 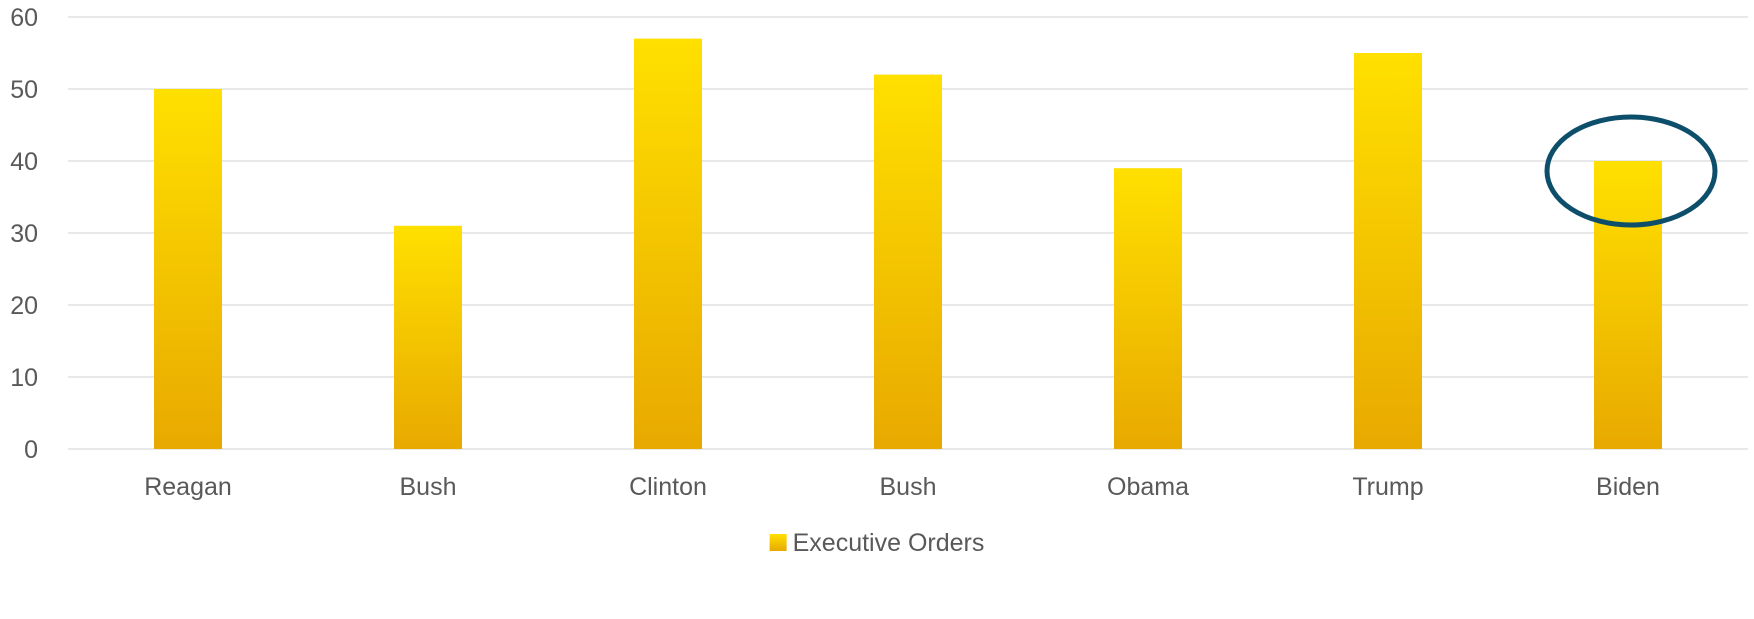 I want to click on legend: Executive Orders, so click(x=877, y=543).